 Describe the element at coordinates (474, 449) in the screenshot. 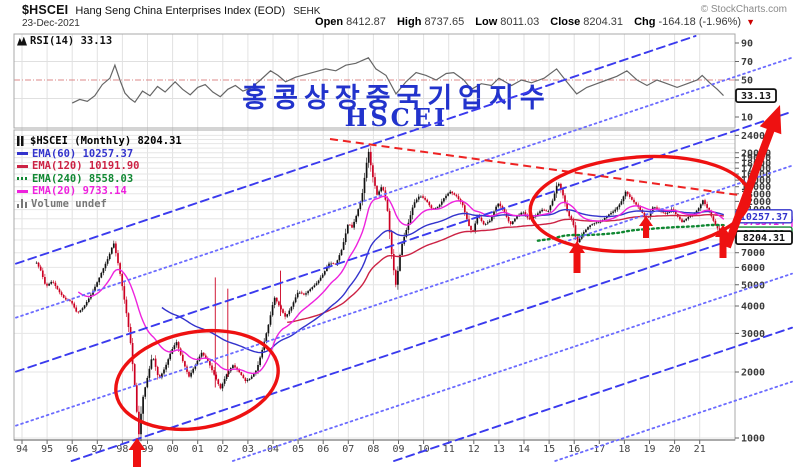

I see `axis-label: 12` at that location.